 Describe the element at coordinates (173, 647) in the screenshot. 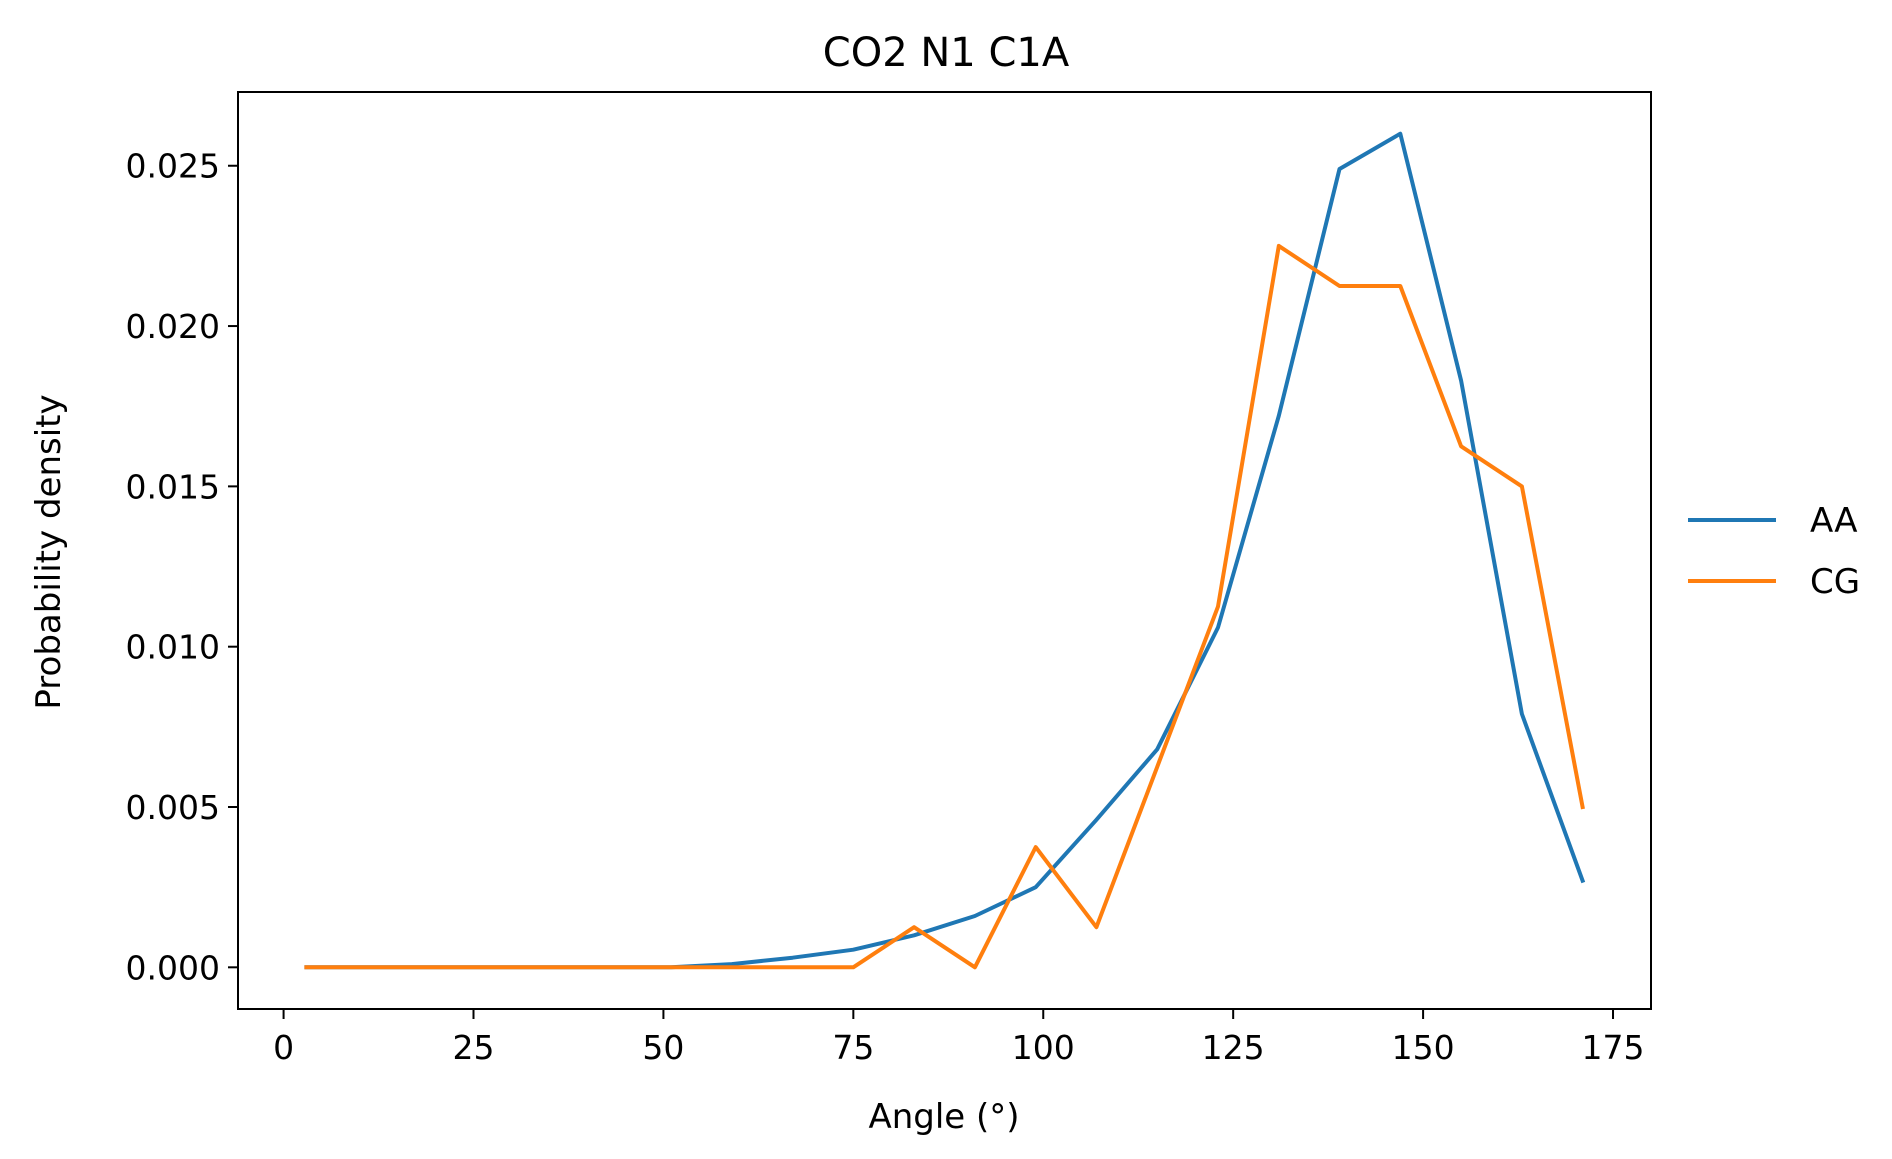

I see `y-tick-label: 0.010` at that location.